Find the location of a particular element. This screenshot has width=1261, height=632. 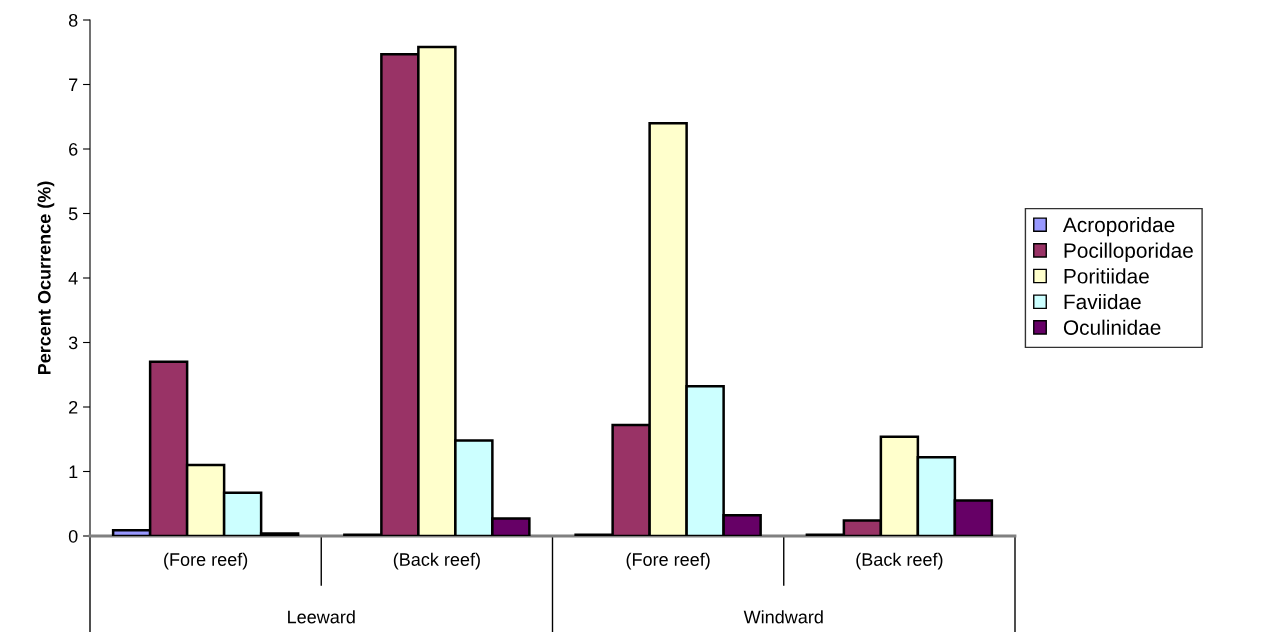

legend-label: Acroporidae is located at coordinates (1118, 226).